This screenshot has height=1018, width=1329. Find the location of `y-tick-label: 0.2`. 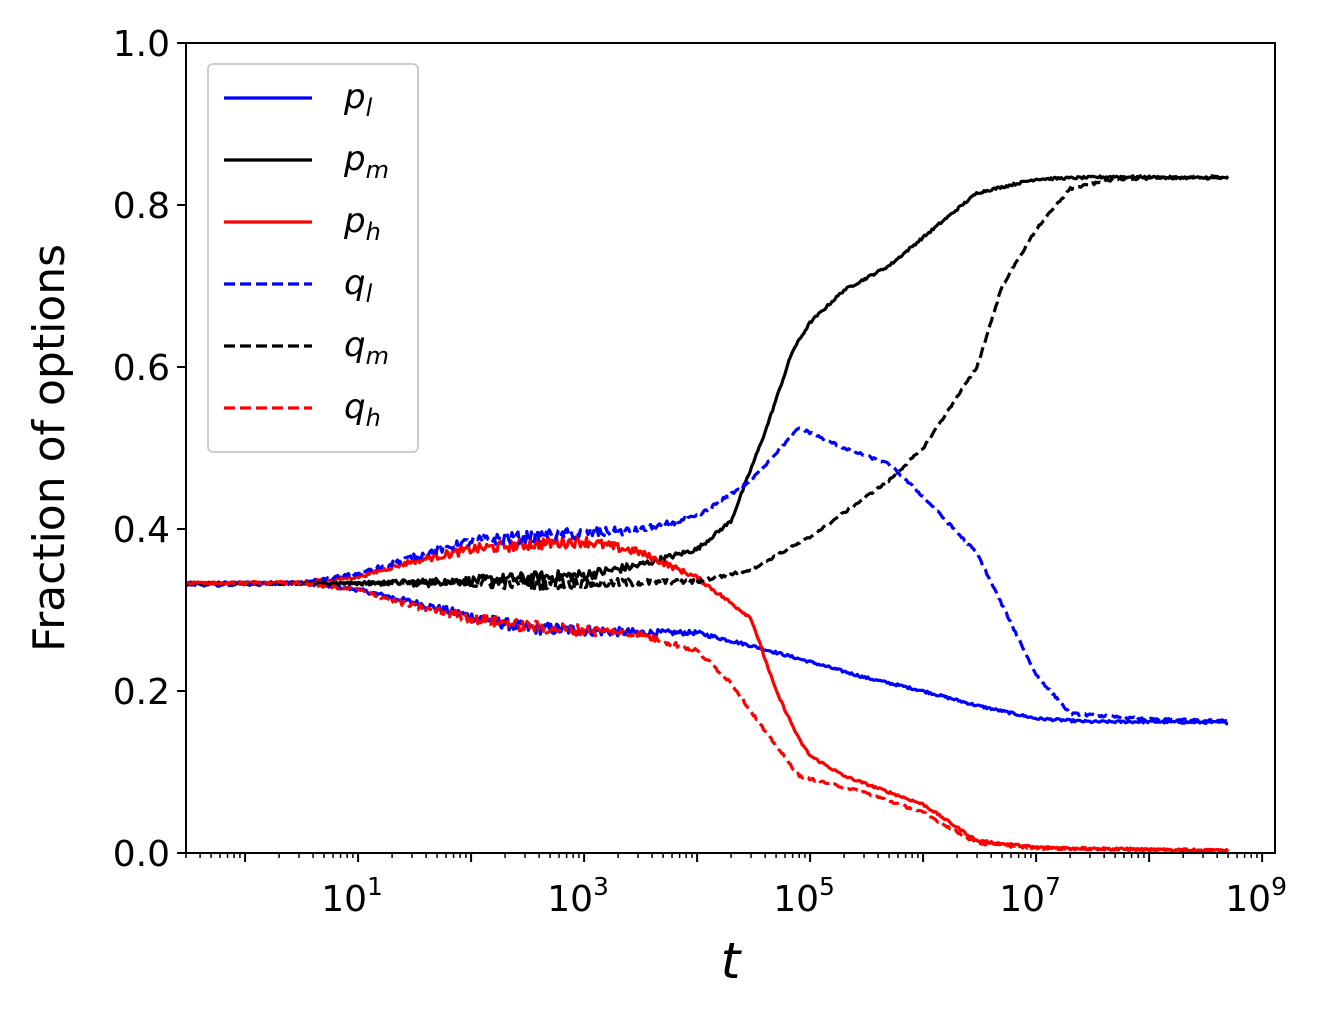

y-tick-label: 0.2 is located at coordinates (141, 692).